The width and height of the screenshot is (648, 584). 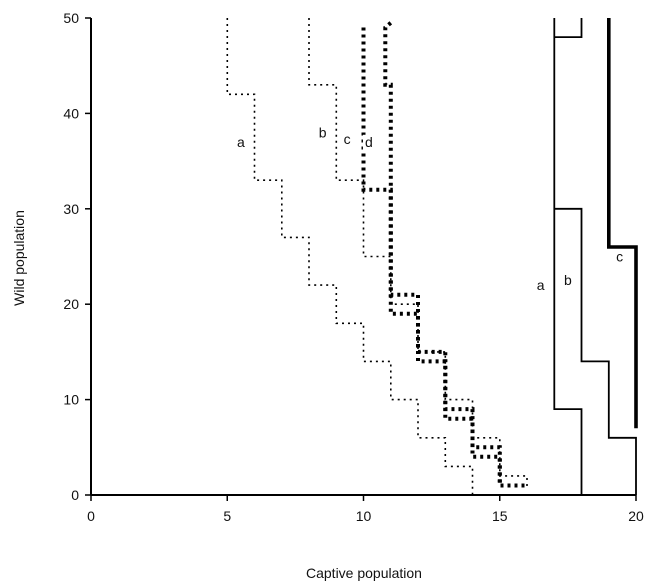 What do you see at coordinates (71, 209) in the screenshot?
I see `y-tick-label: 30` at bounding box center [71, 209].